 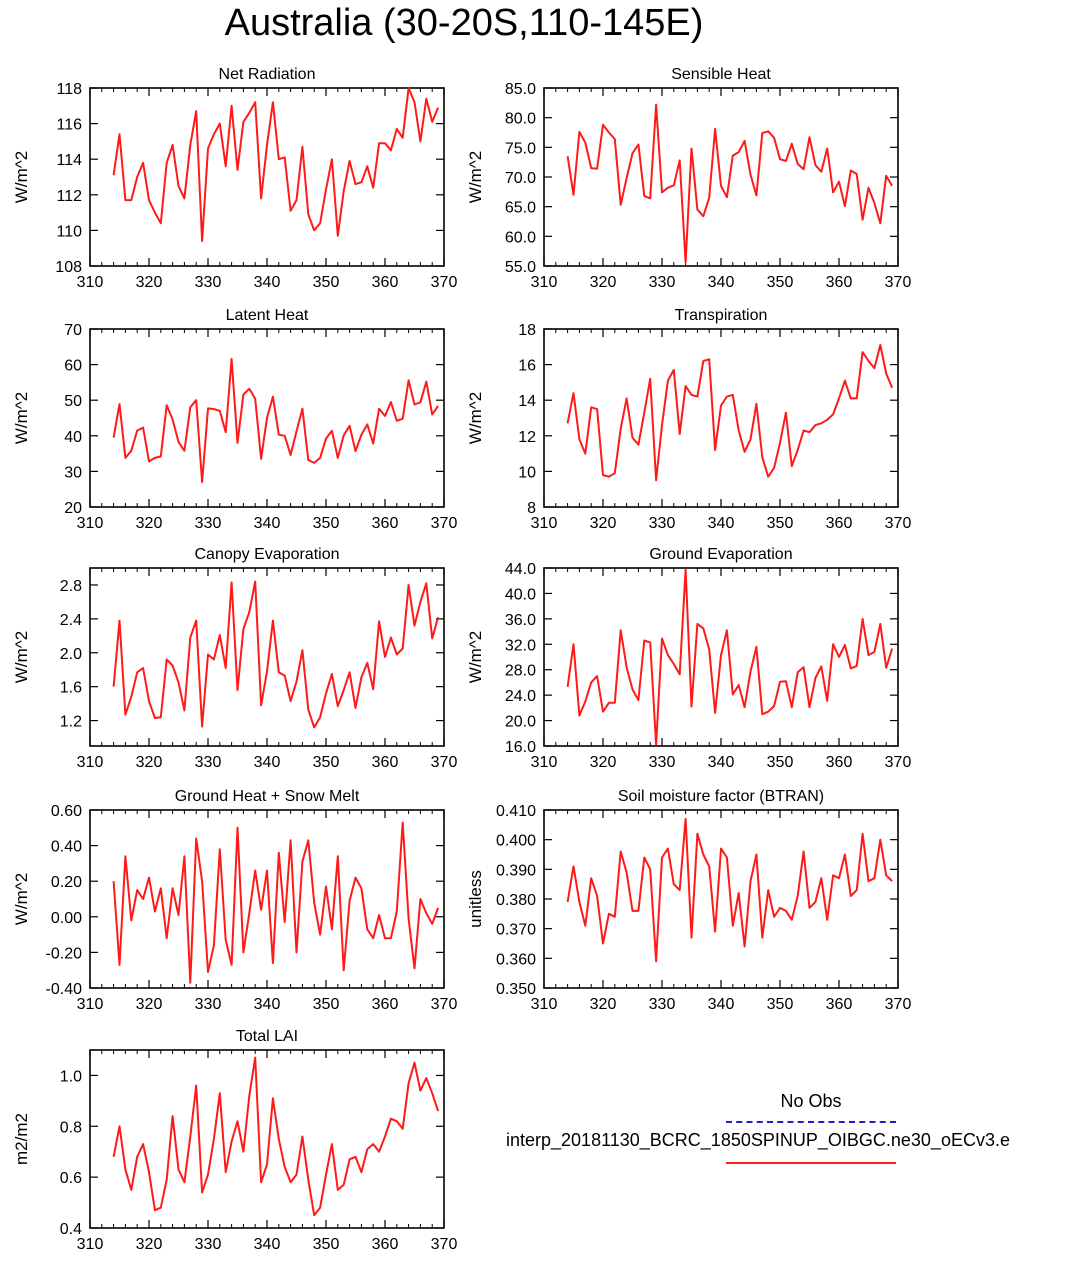 I want to click on y-tick-label: 16.0, so click(x=520, y=747).